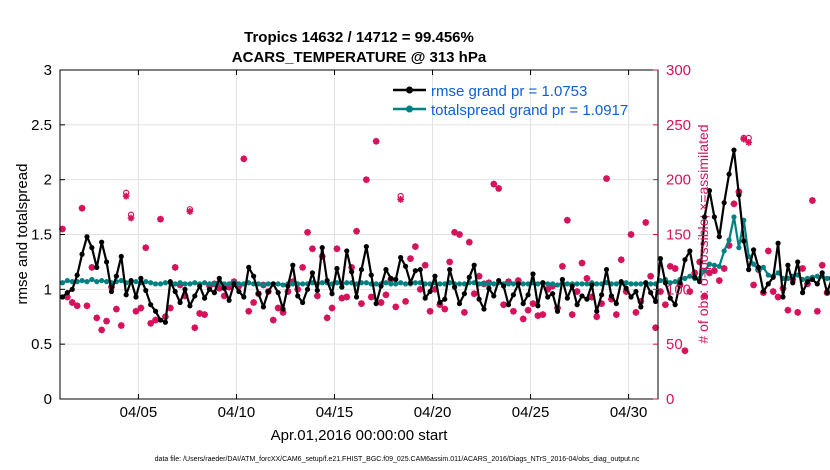 This screenshot has width=830, height=470. What do you see at coordinates (359, 57) in the screenshot?
I see `chart-title-line2: ACARS_TEMPERATURE @ 313 hPa` at bounding box center [359, 57].